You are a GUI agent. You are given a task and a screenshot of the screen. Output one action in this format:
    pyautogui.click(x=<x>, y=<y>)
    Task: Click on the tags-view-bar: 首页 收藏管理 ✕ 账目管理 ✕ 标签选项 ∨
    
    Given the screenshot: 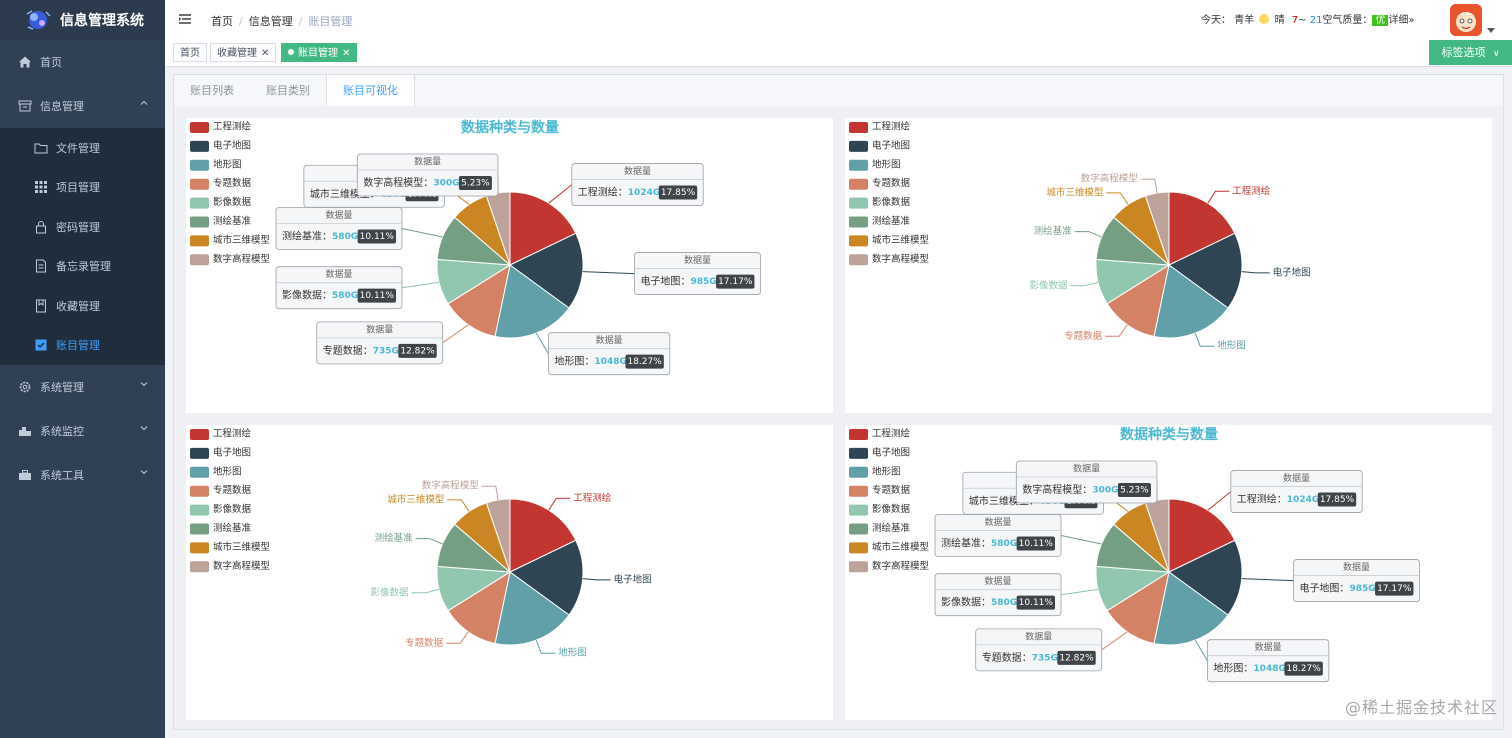 What is the action you would take?
    pyautogui.click(x=838, y=53)
    